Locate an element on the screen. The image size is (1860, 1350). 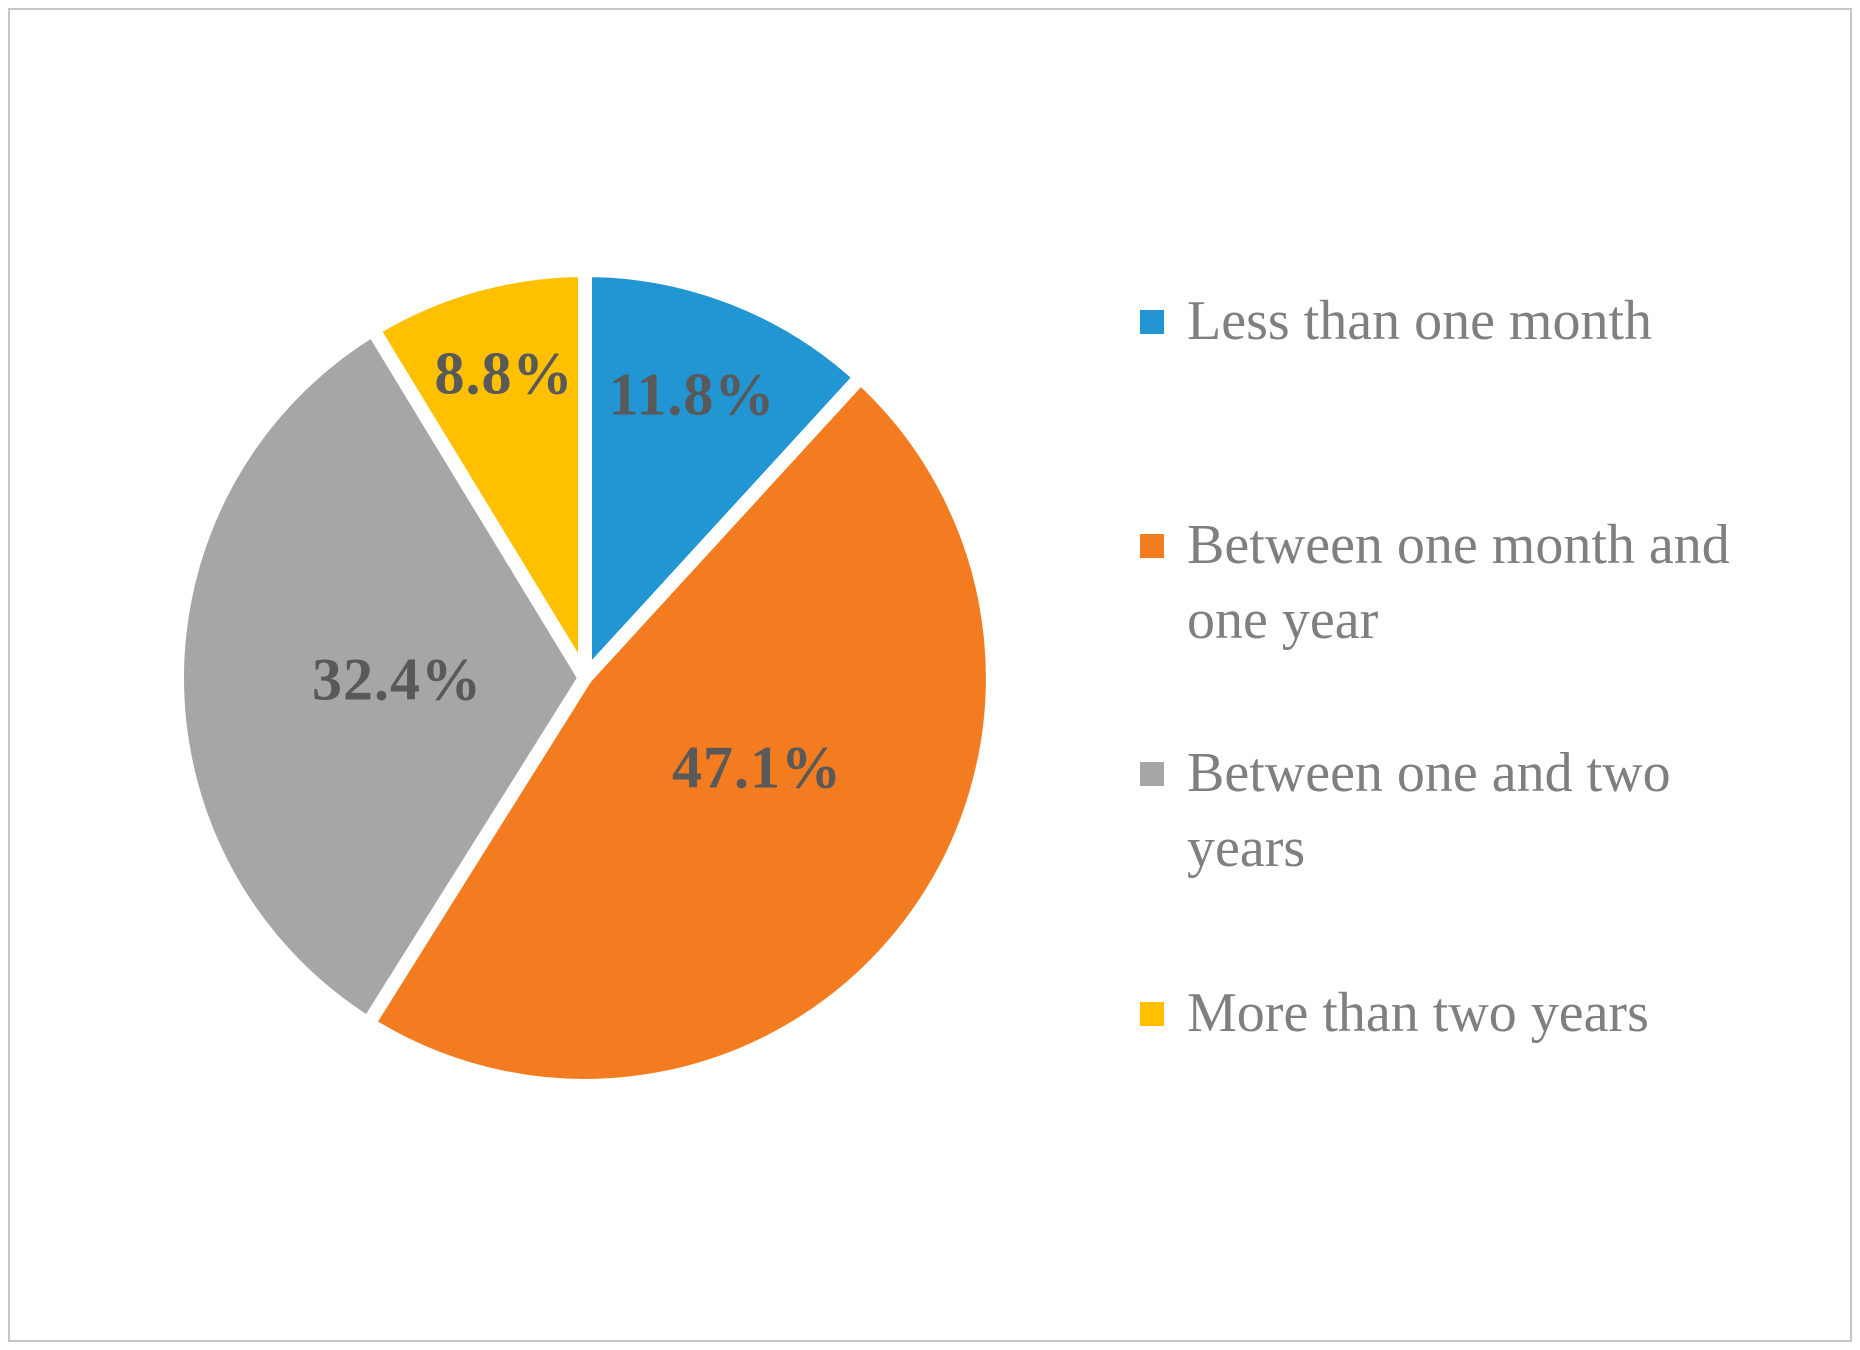
legend-item-less-than-one-month: Less than one month is located at coordinates (1453, 321).